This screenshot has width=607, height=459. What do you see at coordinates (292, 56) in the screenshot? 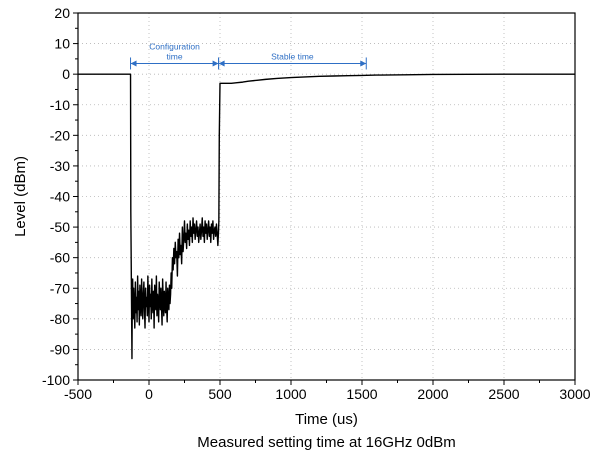
I see `annotation-label: Stable time` at bounding box center [292, 56].